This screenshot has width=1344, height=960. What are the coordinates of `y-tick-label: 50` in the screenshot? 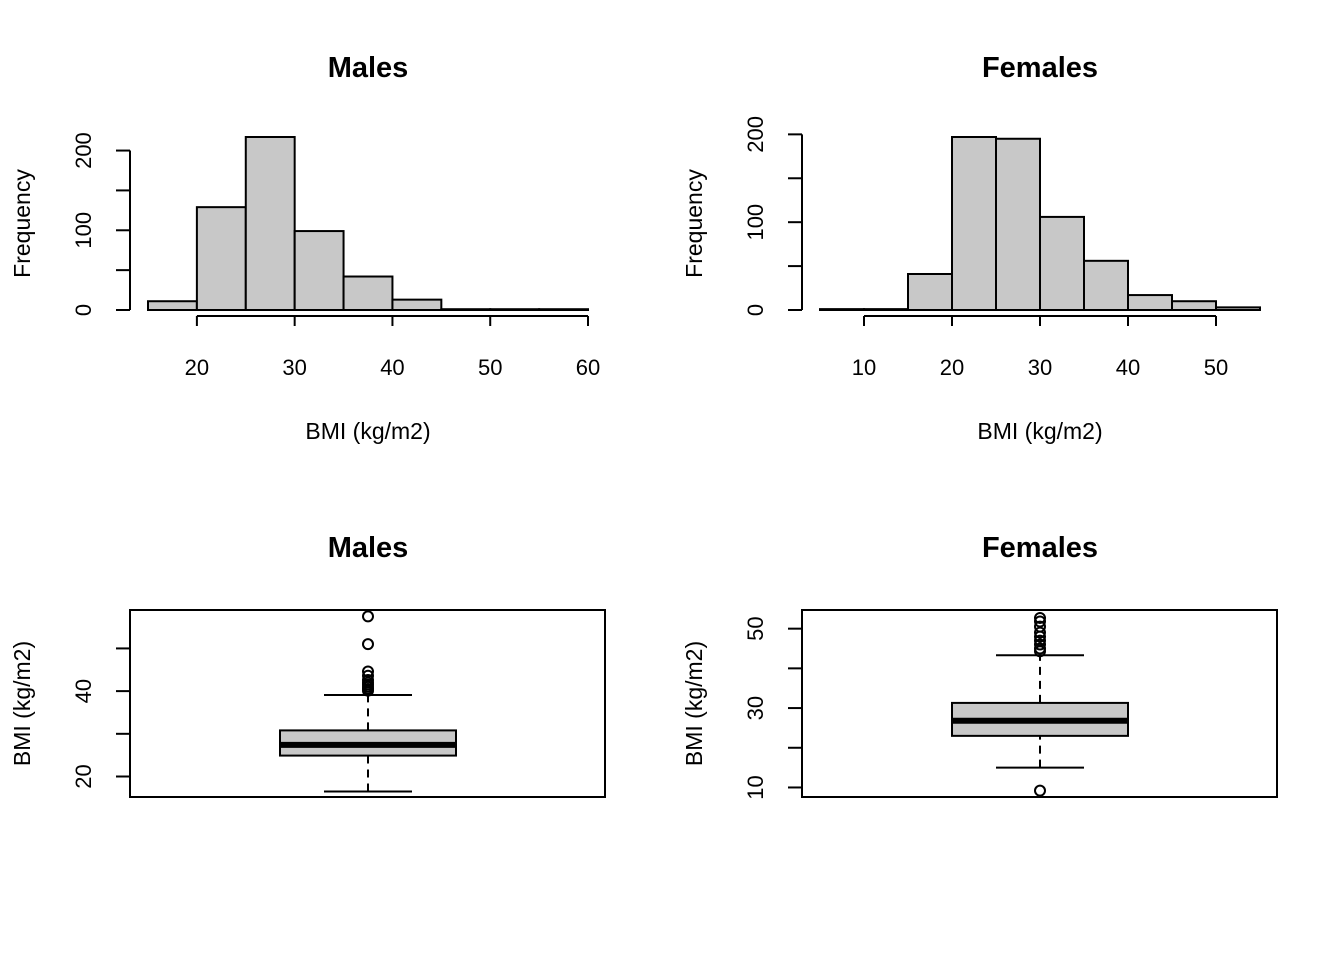 It's located at (755, 628).